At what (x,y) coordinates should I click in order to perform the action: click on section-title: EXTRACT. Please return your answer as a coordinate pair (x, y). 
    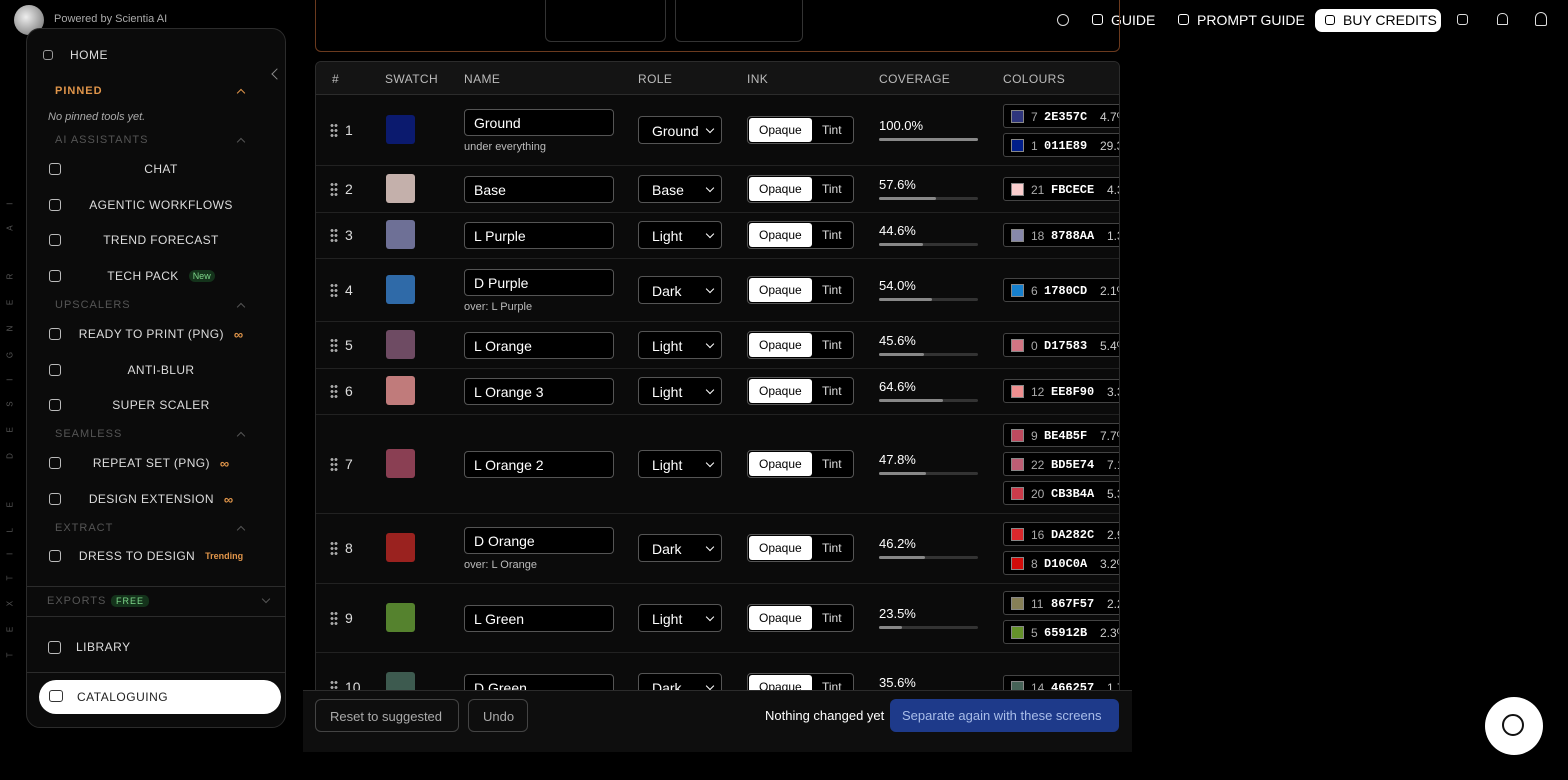
    Looking at the image, I should click on (84, 528).